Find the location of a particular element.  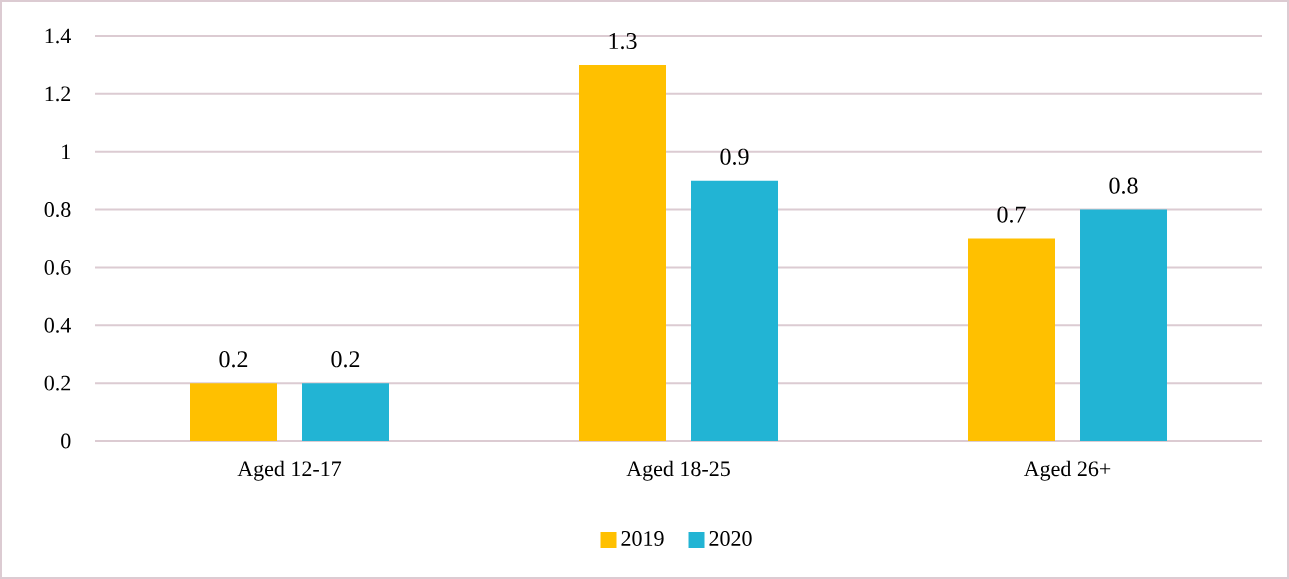

y-tick-label: 1 is located at coordinates (66, 151).